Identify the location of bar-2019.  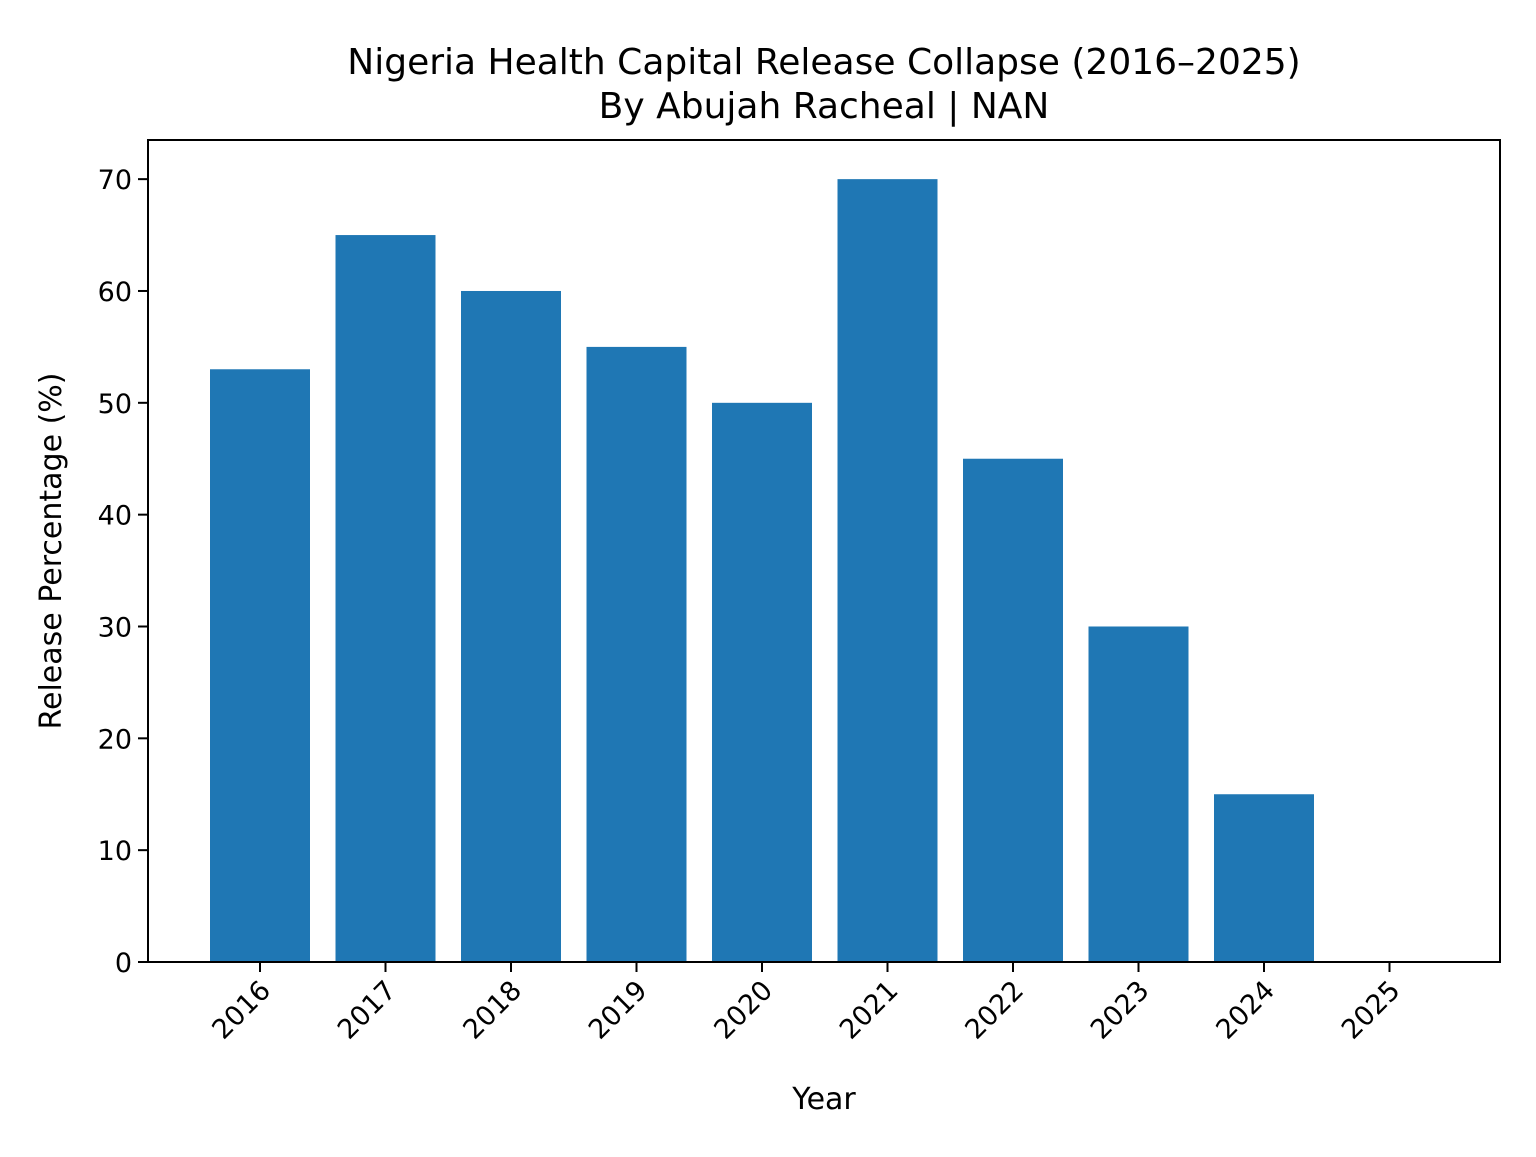
(636, 654).